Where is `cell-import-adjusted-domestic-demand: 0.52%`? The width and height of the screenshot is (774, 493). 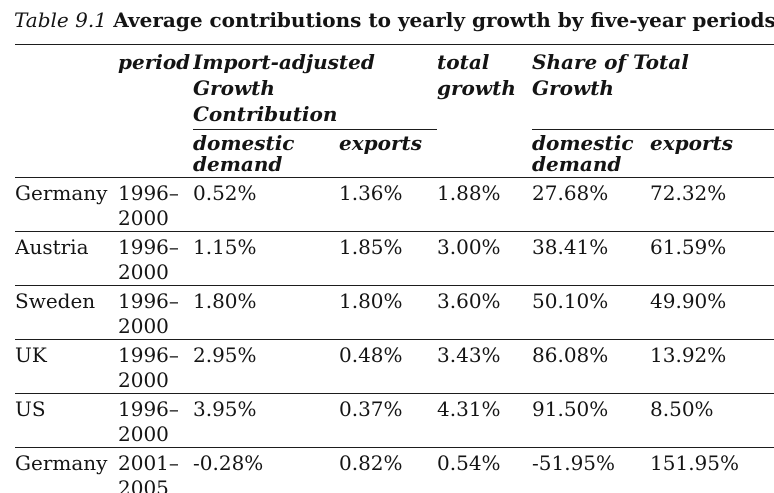 cell-import-adjusted-domestic-demand: 0.52% is located at coordinates (266, 204).